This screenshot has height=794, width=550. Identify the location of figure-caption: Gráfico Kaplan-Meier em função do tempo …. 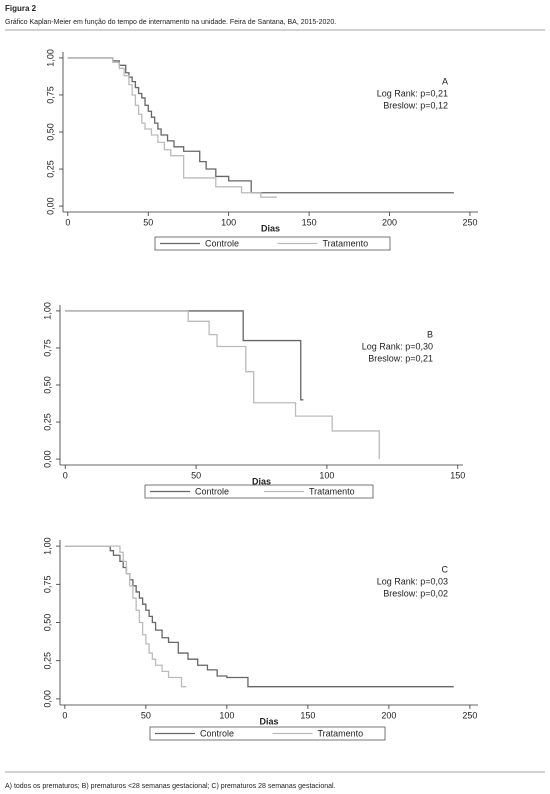
(170, 22).